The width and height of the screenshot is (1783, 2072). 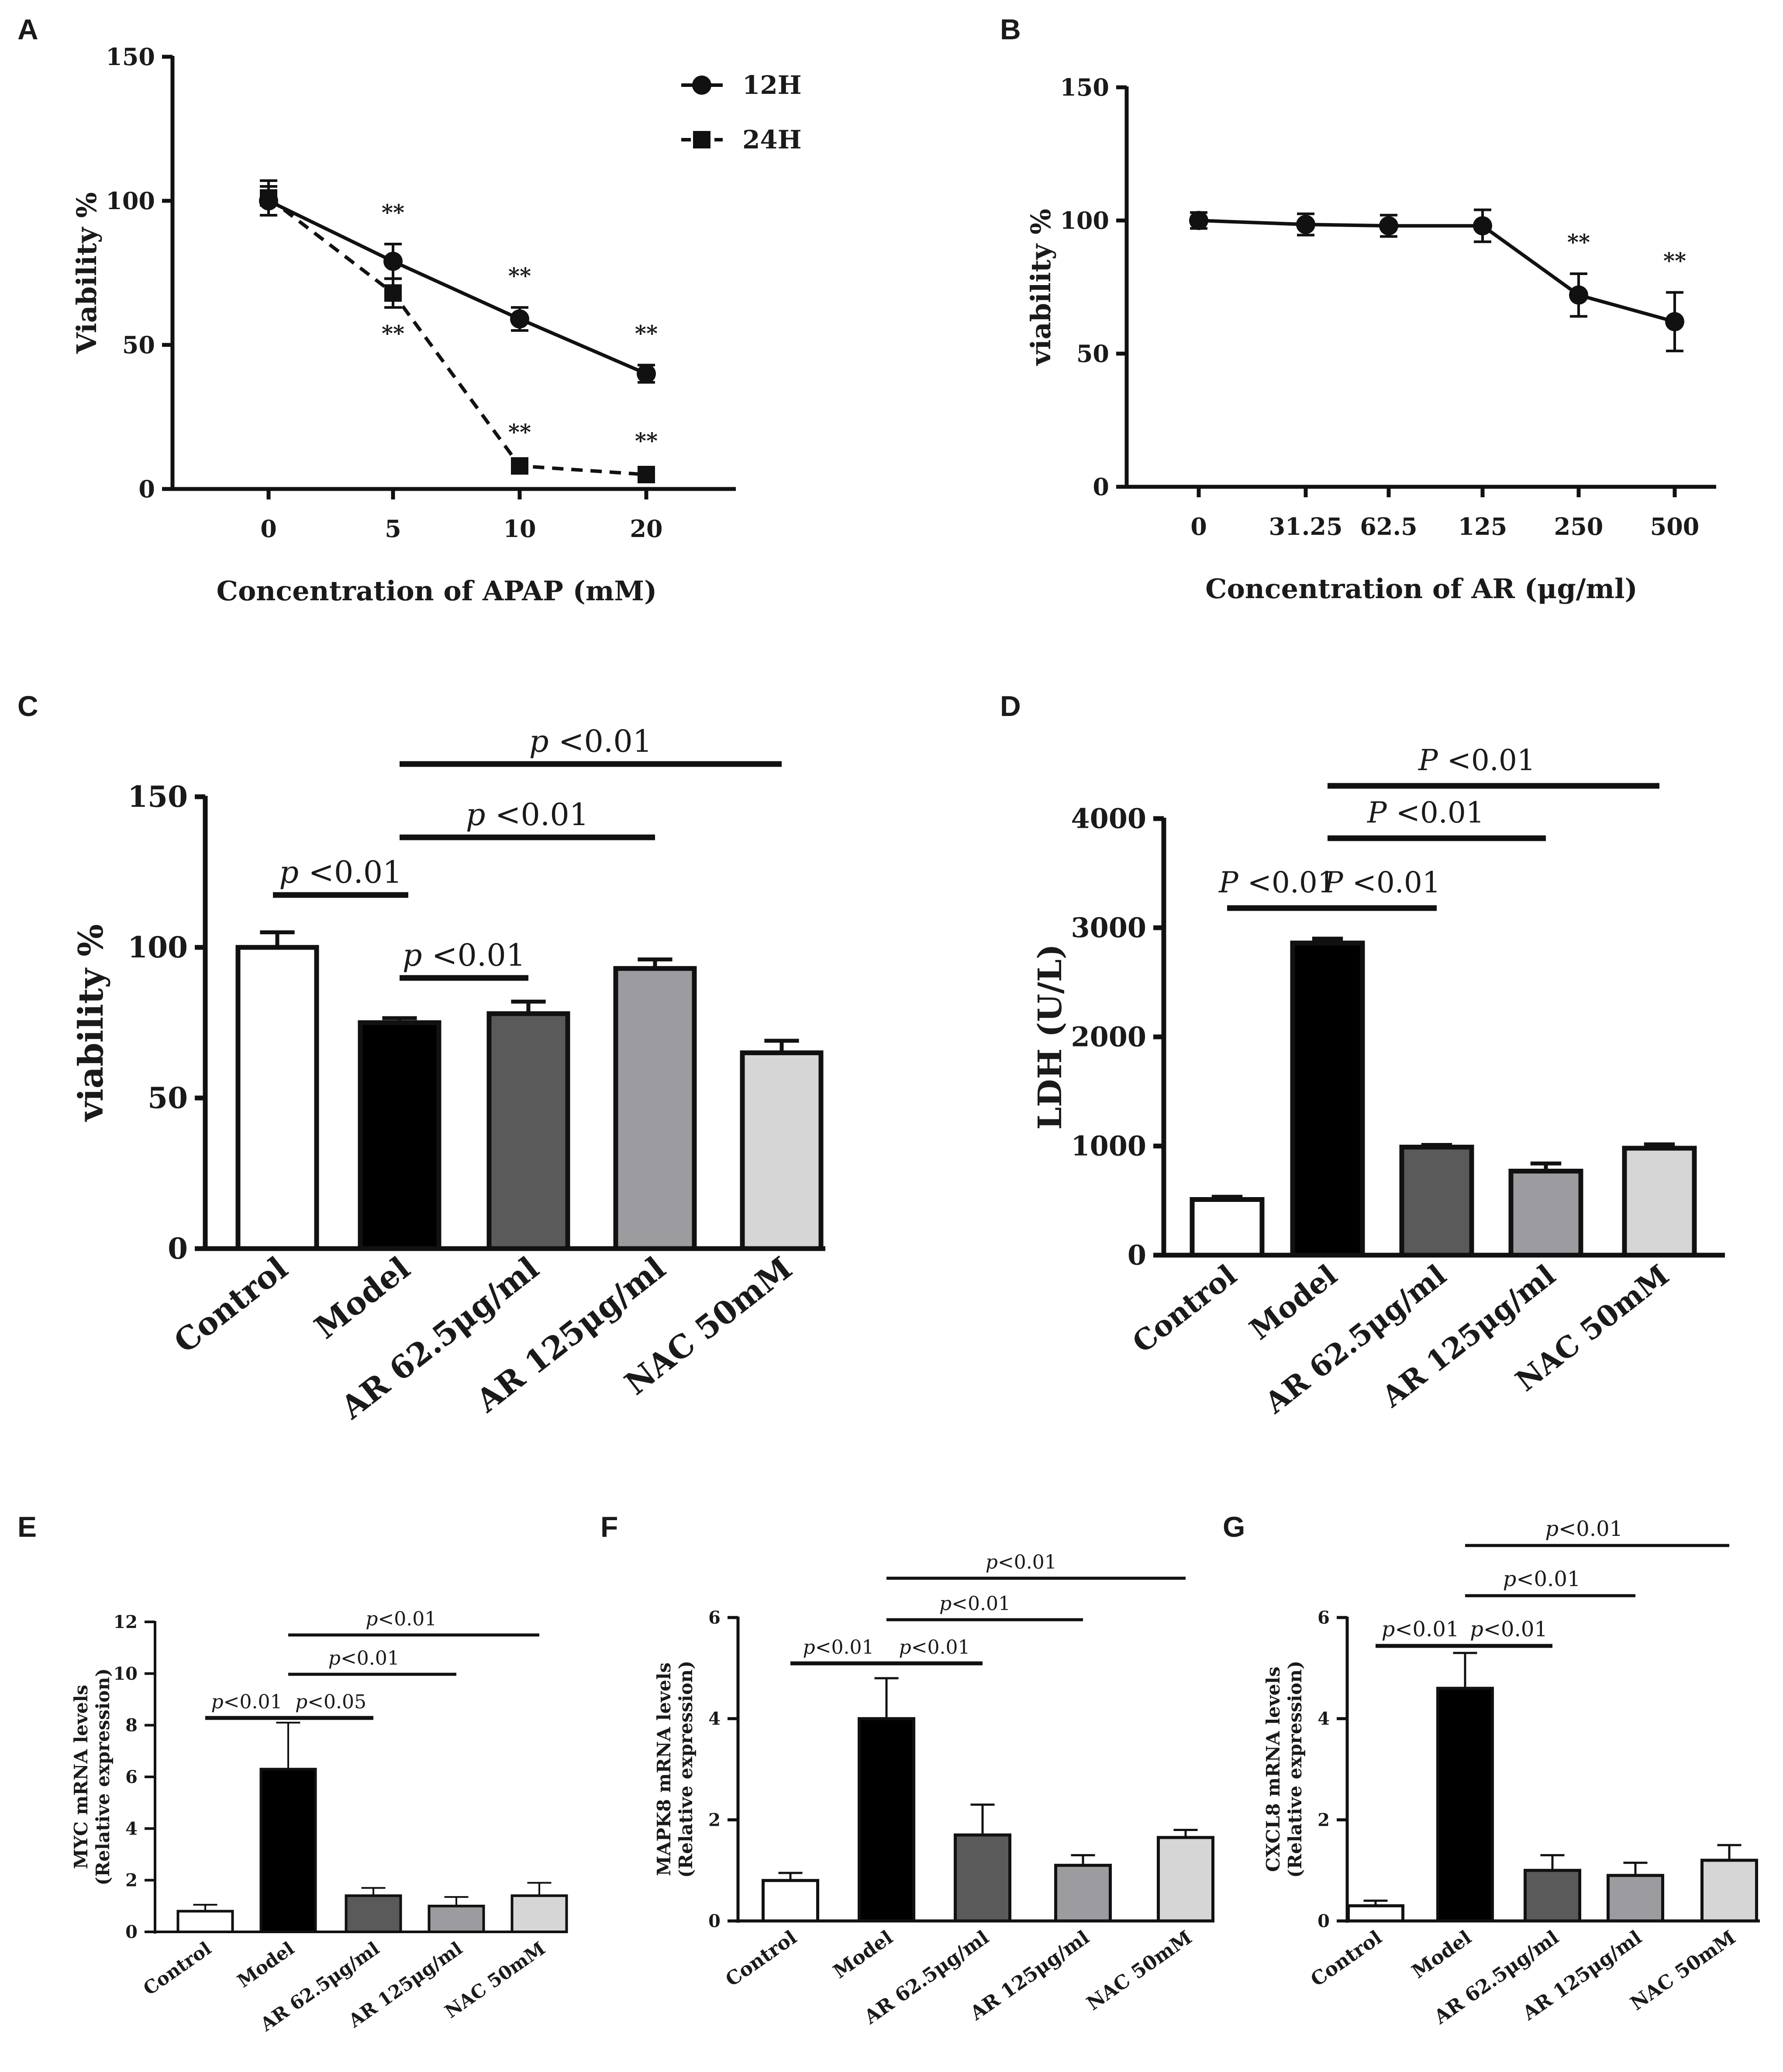 I want to click on A-y-tick-label: 0, so click(x=147, y=489).